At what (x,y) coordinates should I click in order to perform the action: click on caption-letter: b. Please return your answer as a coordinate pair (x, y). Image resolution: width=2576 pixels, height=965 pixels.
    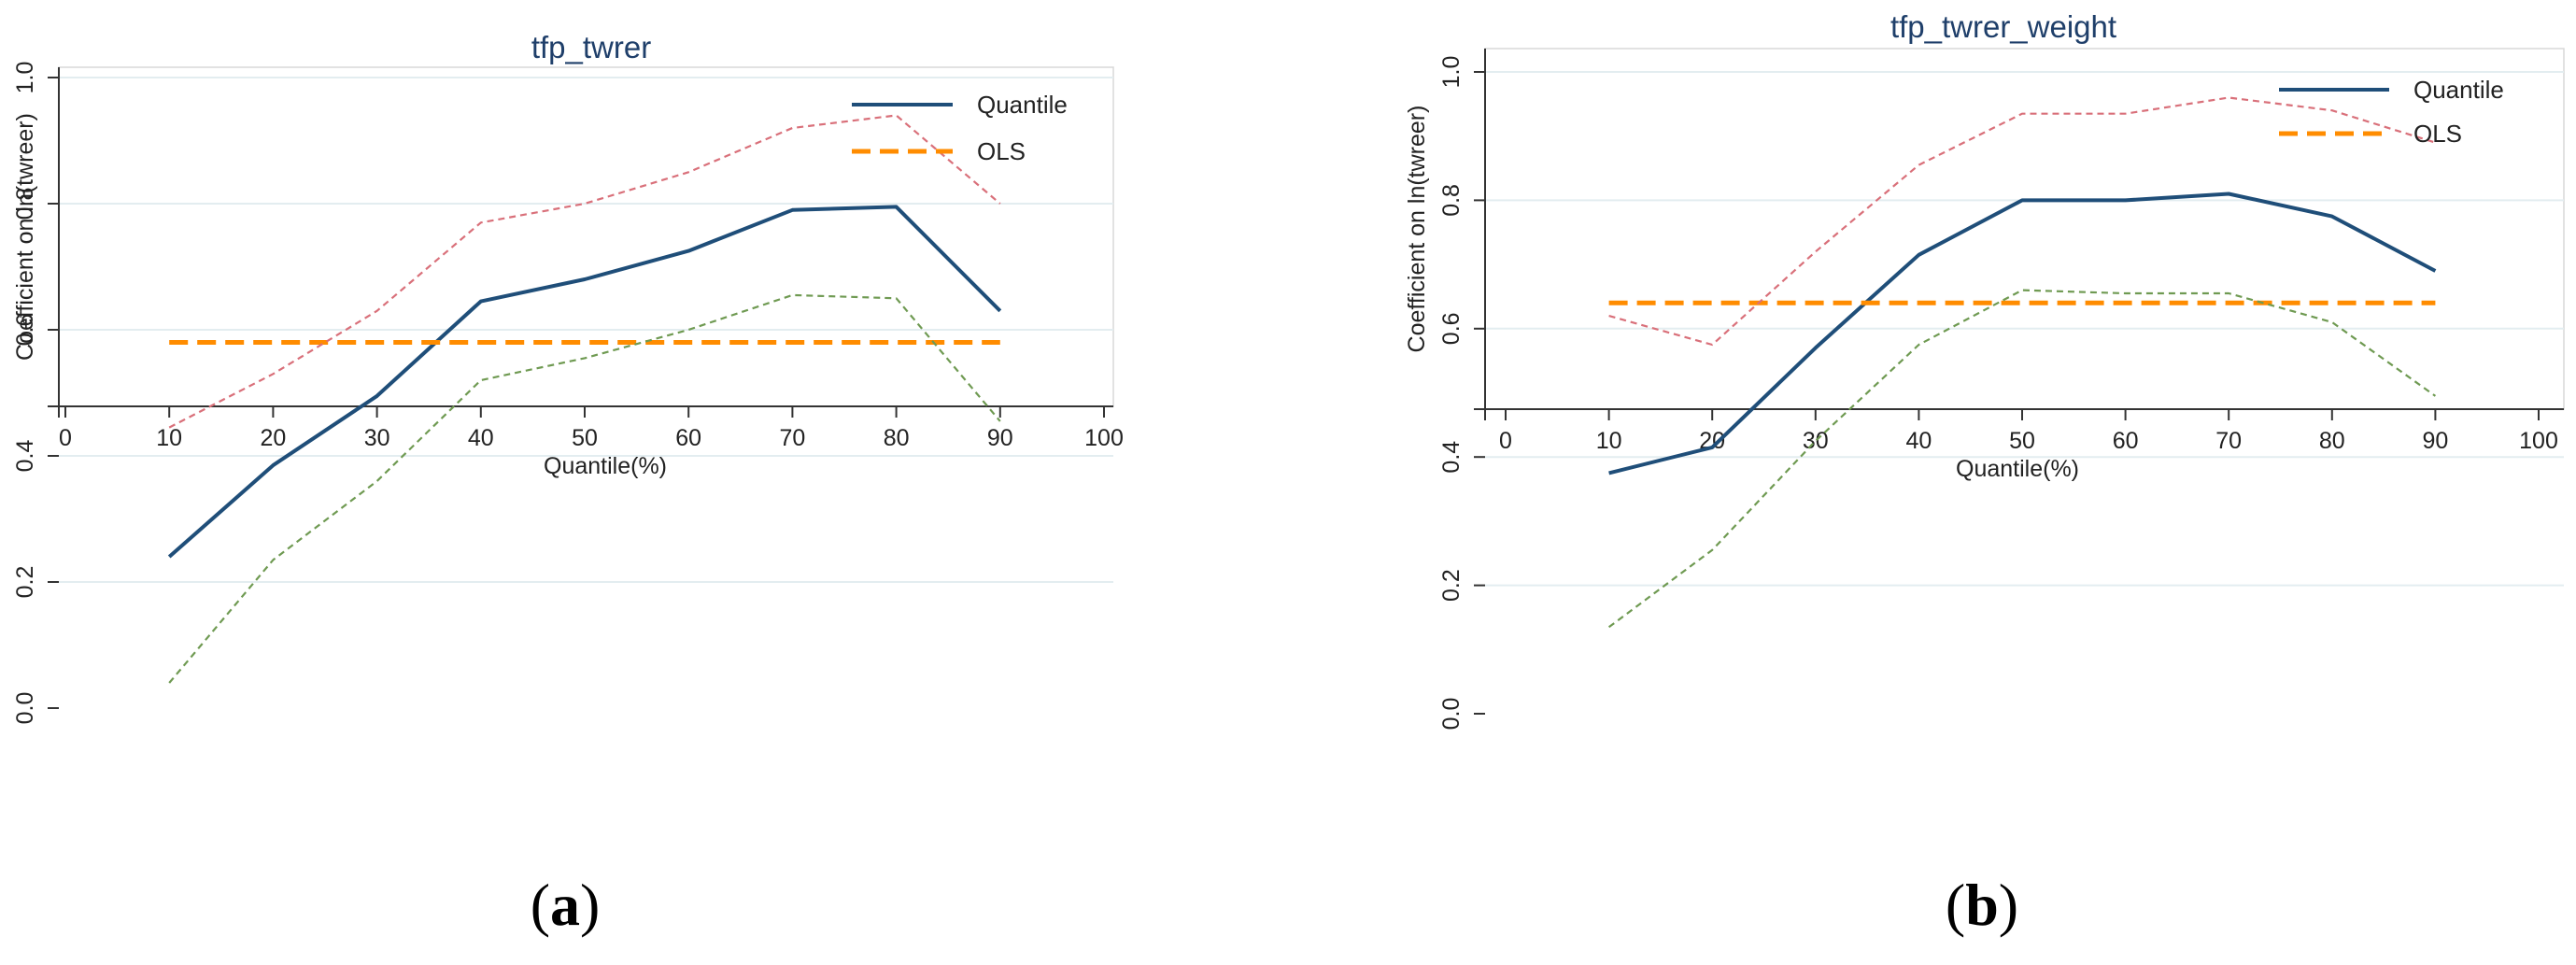
    Looking at the image, I should click on (1982, 905).